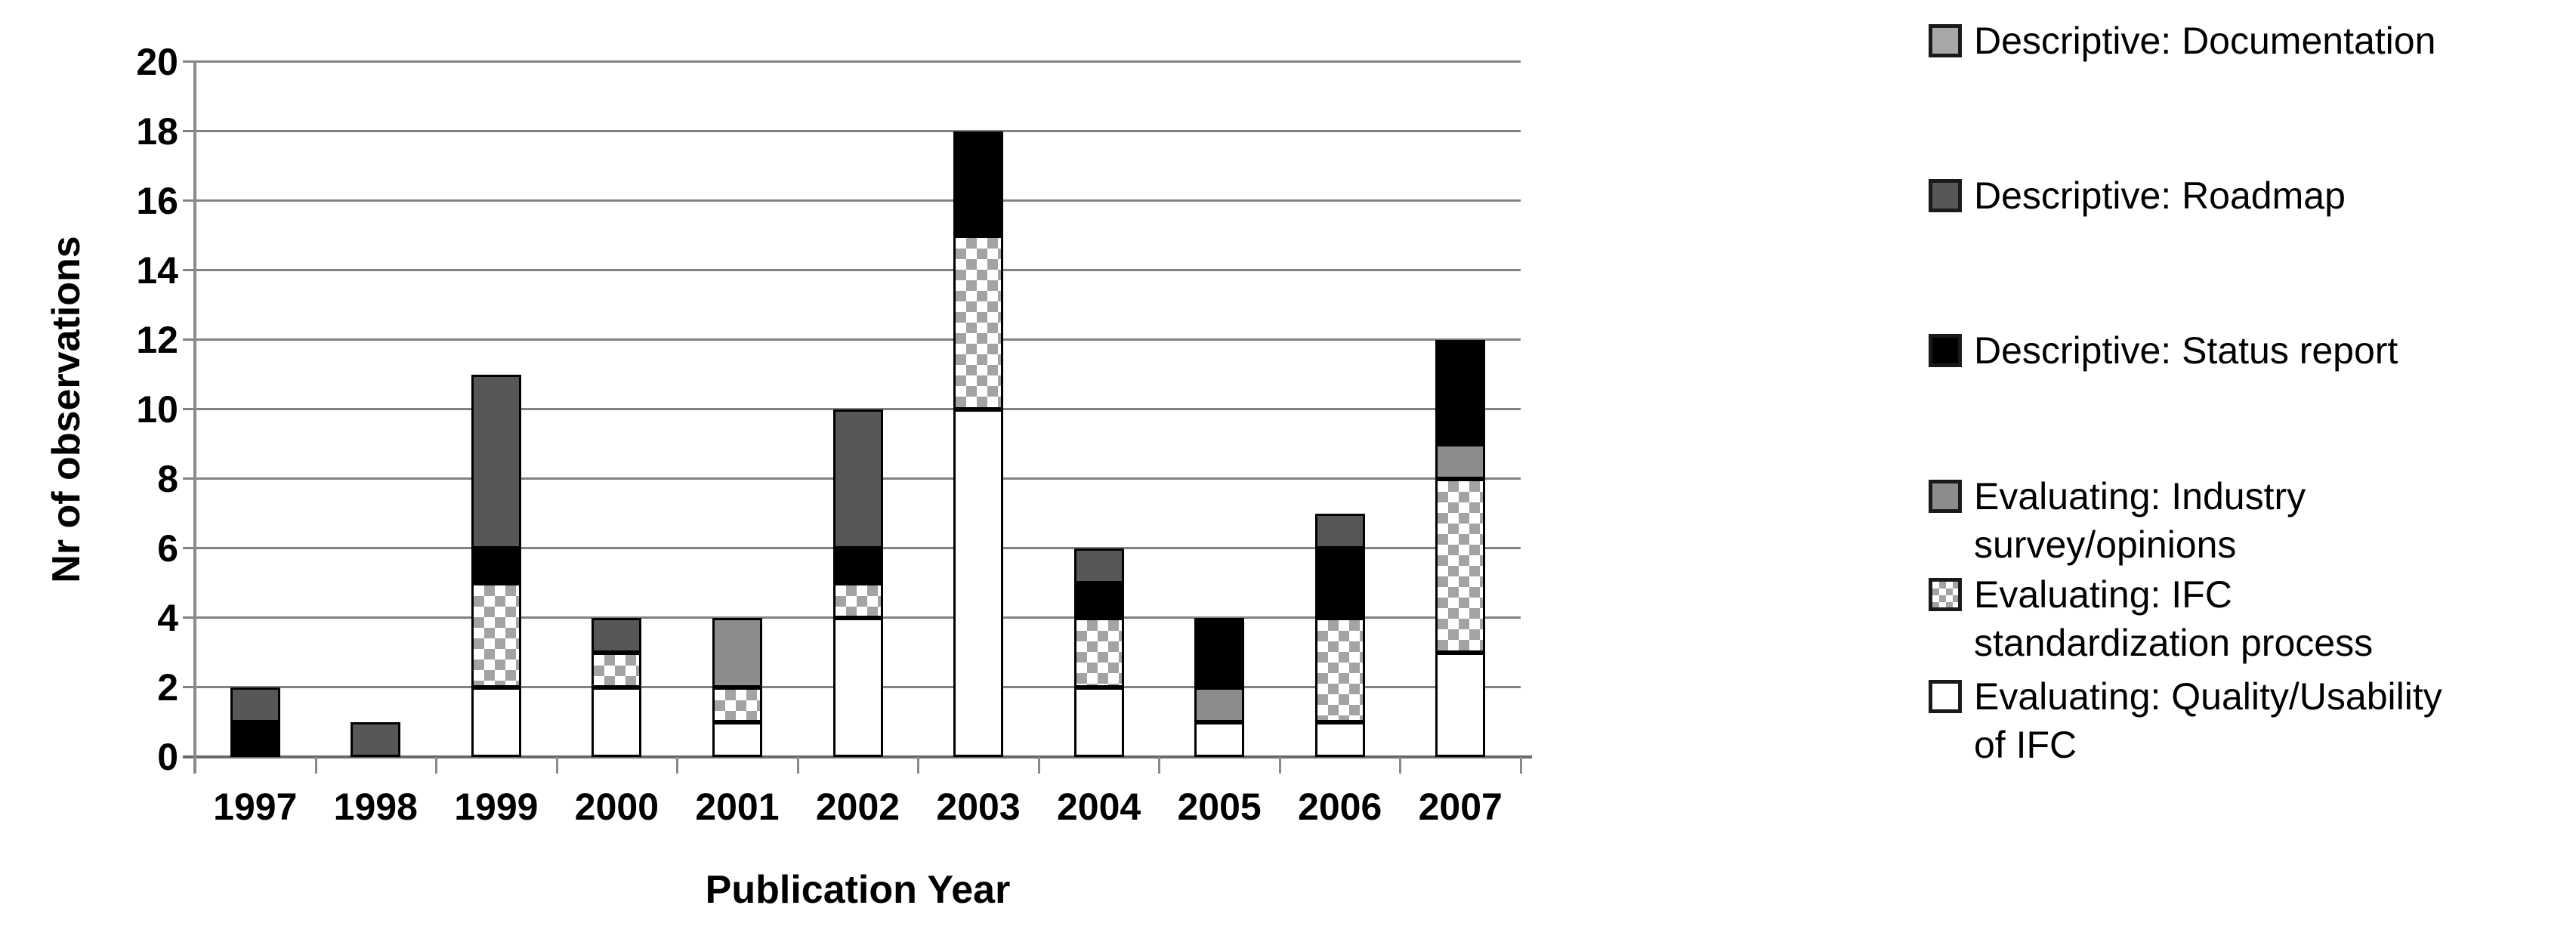  I want to click on legend-label: Evaluating: Quality/Usability of IFC, so click(2208, 720).